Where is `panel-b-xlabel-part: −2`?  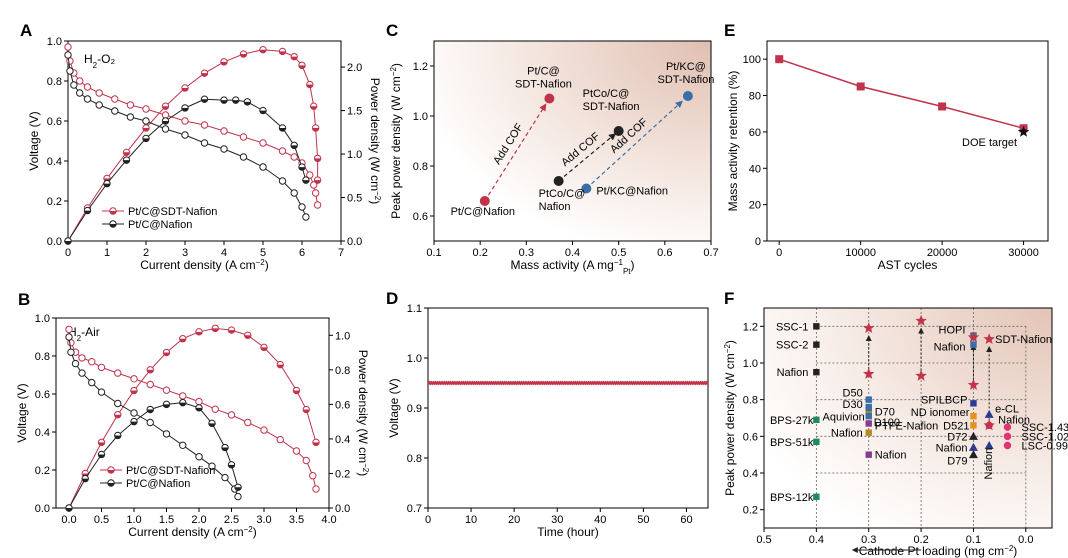
panel-b-xlabel-part: −2 is located at coordinates (249, 529).